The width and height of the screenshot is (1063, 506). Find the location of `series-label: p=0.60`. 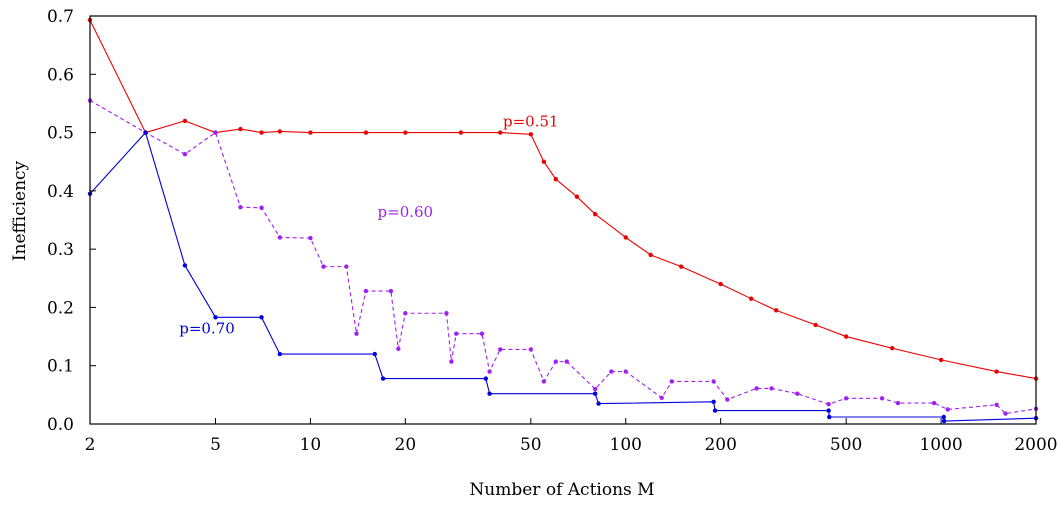

series-label: p=0.60 is located at coordinates (406, 212).